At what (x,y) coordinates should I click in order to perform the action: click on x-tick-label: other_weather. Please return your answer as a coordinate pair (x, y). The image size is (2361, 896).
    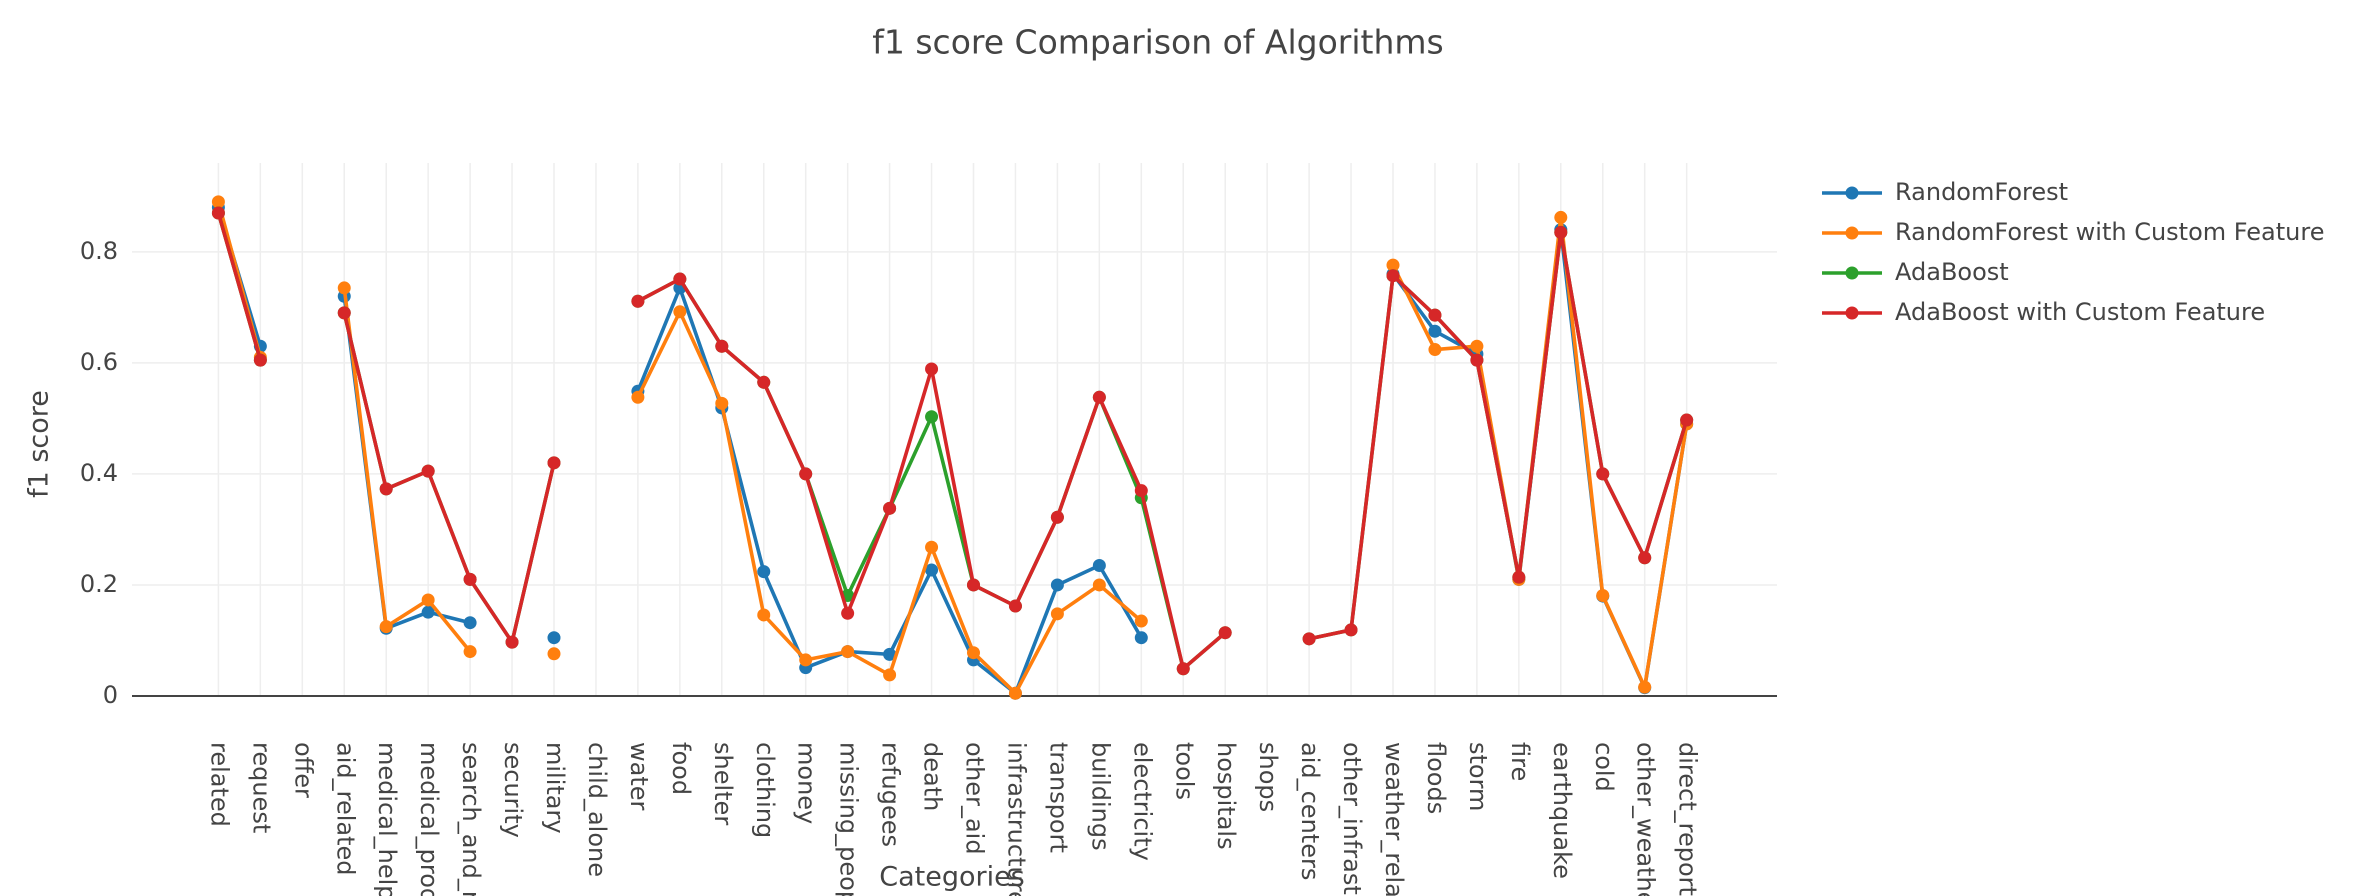
    Looking at the image, I should click on (1646, 819).